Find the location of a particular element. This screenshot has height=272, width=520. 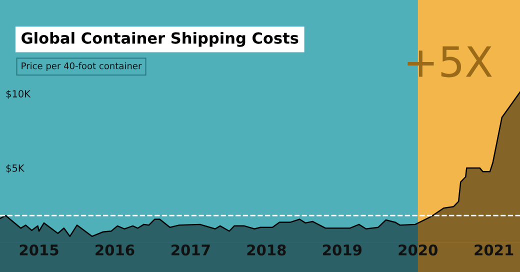

y-tick-label: $10K is located at coordinates (18, 94).